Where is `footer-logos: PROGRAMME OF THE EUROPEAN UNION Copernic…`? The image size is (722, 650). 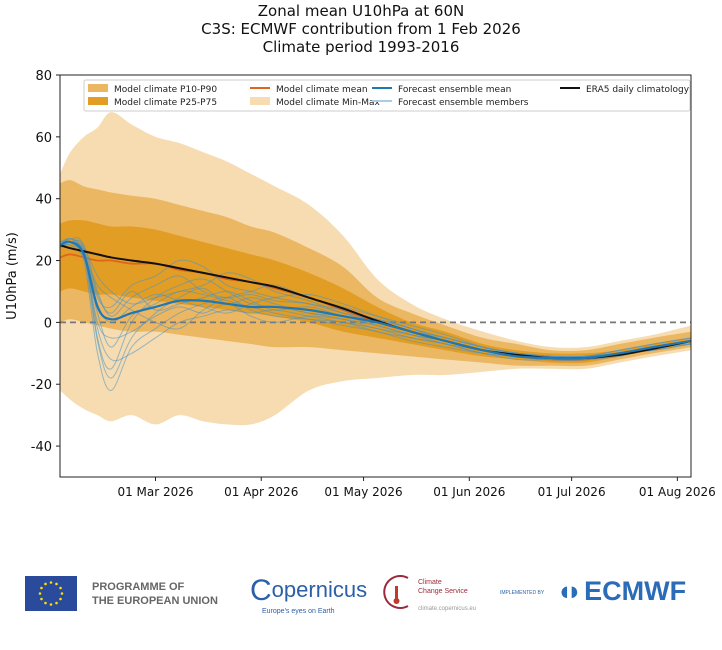 footer-logos: PROGRAMME OF THE EUROPEAN UNION Copernic… is located at coordinates (361, 595).